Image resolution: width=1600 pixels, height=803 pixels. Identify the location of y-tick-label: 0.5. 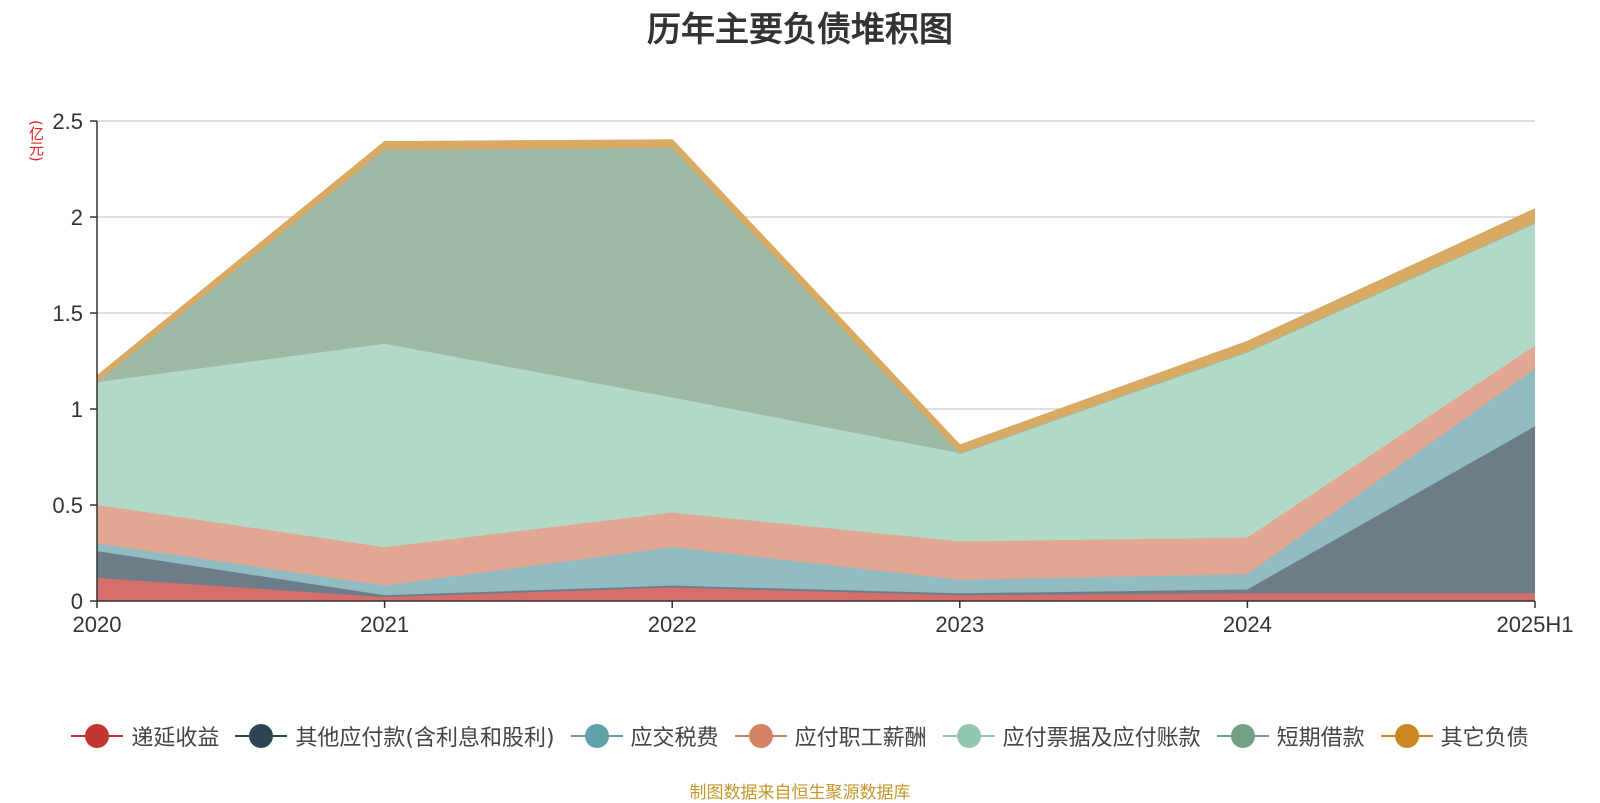
(67, 505).